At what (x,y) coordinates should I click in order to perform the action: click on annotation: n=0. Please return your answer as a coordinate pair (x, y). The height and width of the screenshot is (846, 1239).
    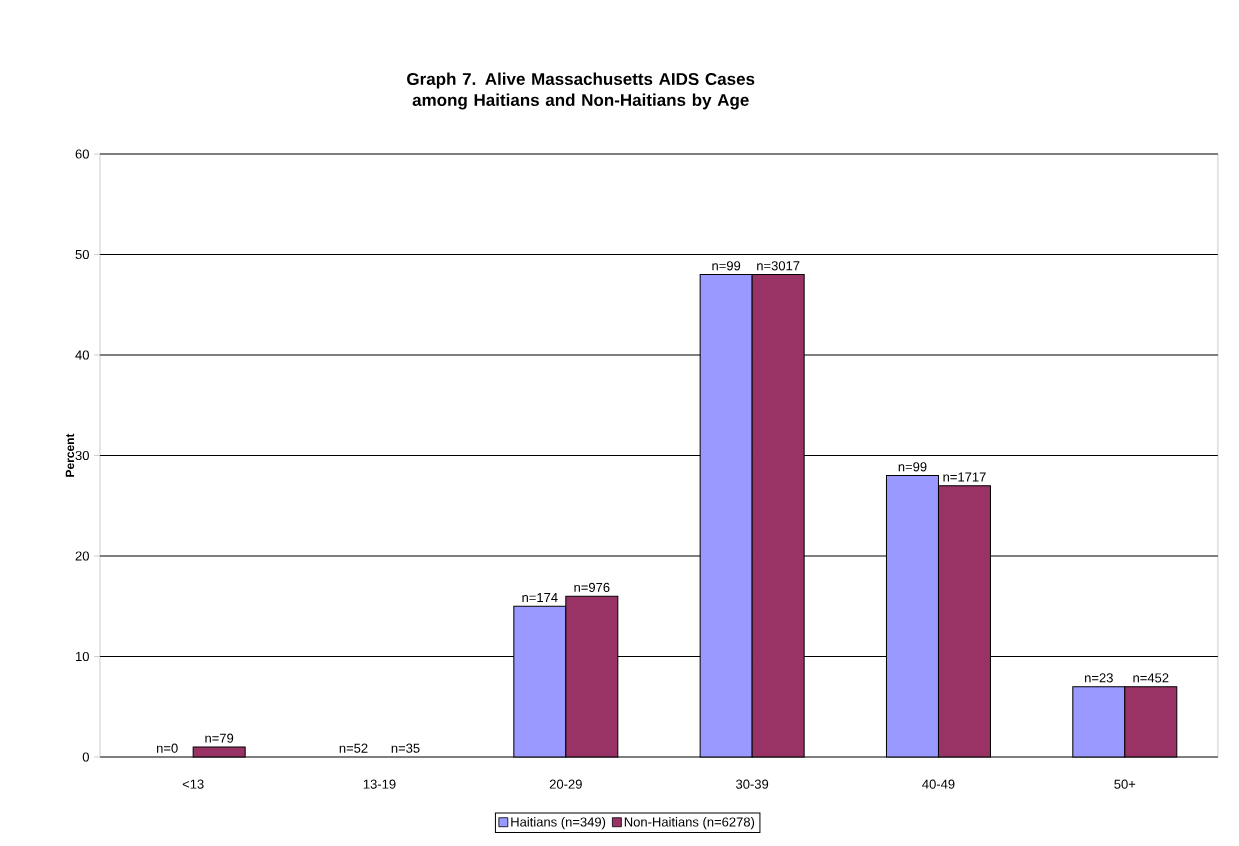
    Looking at the image, I should click on (167, 748).